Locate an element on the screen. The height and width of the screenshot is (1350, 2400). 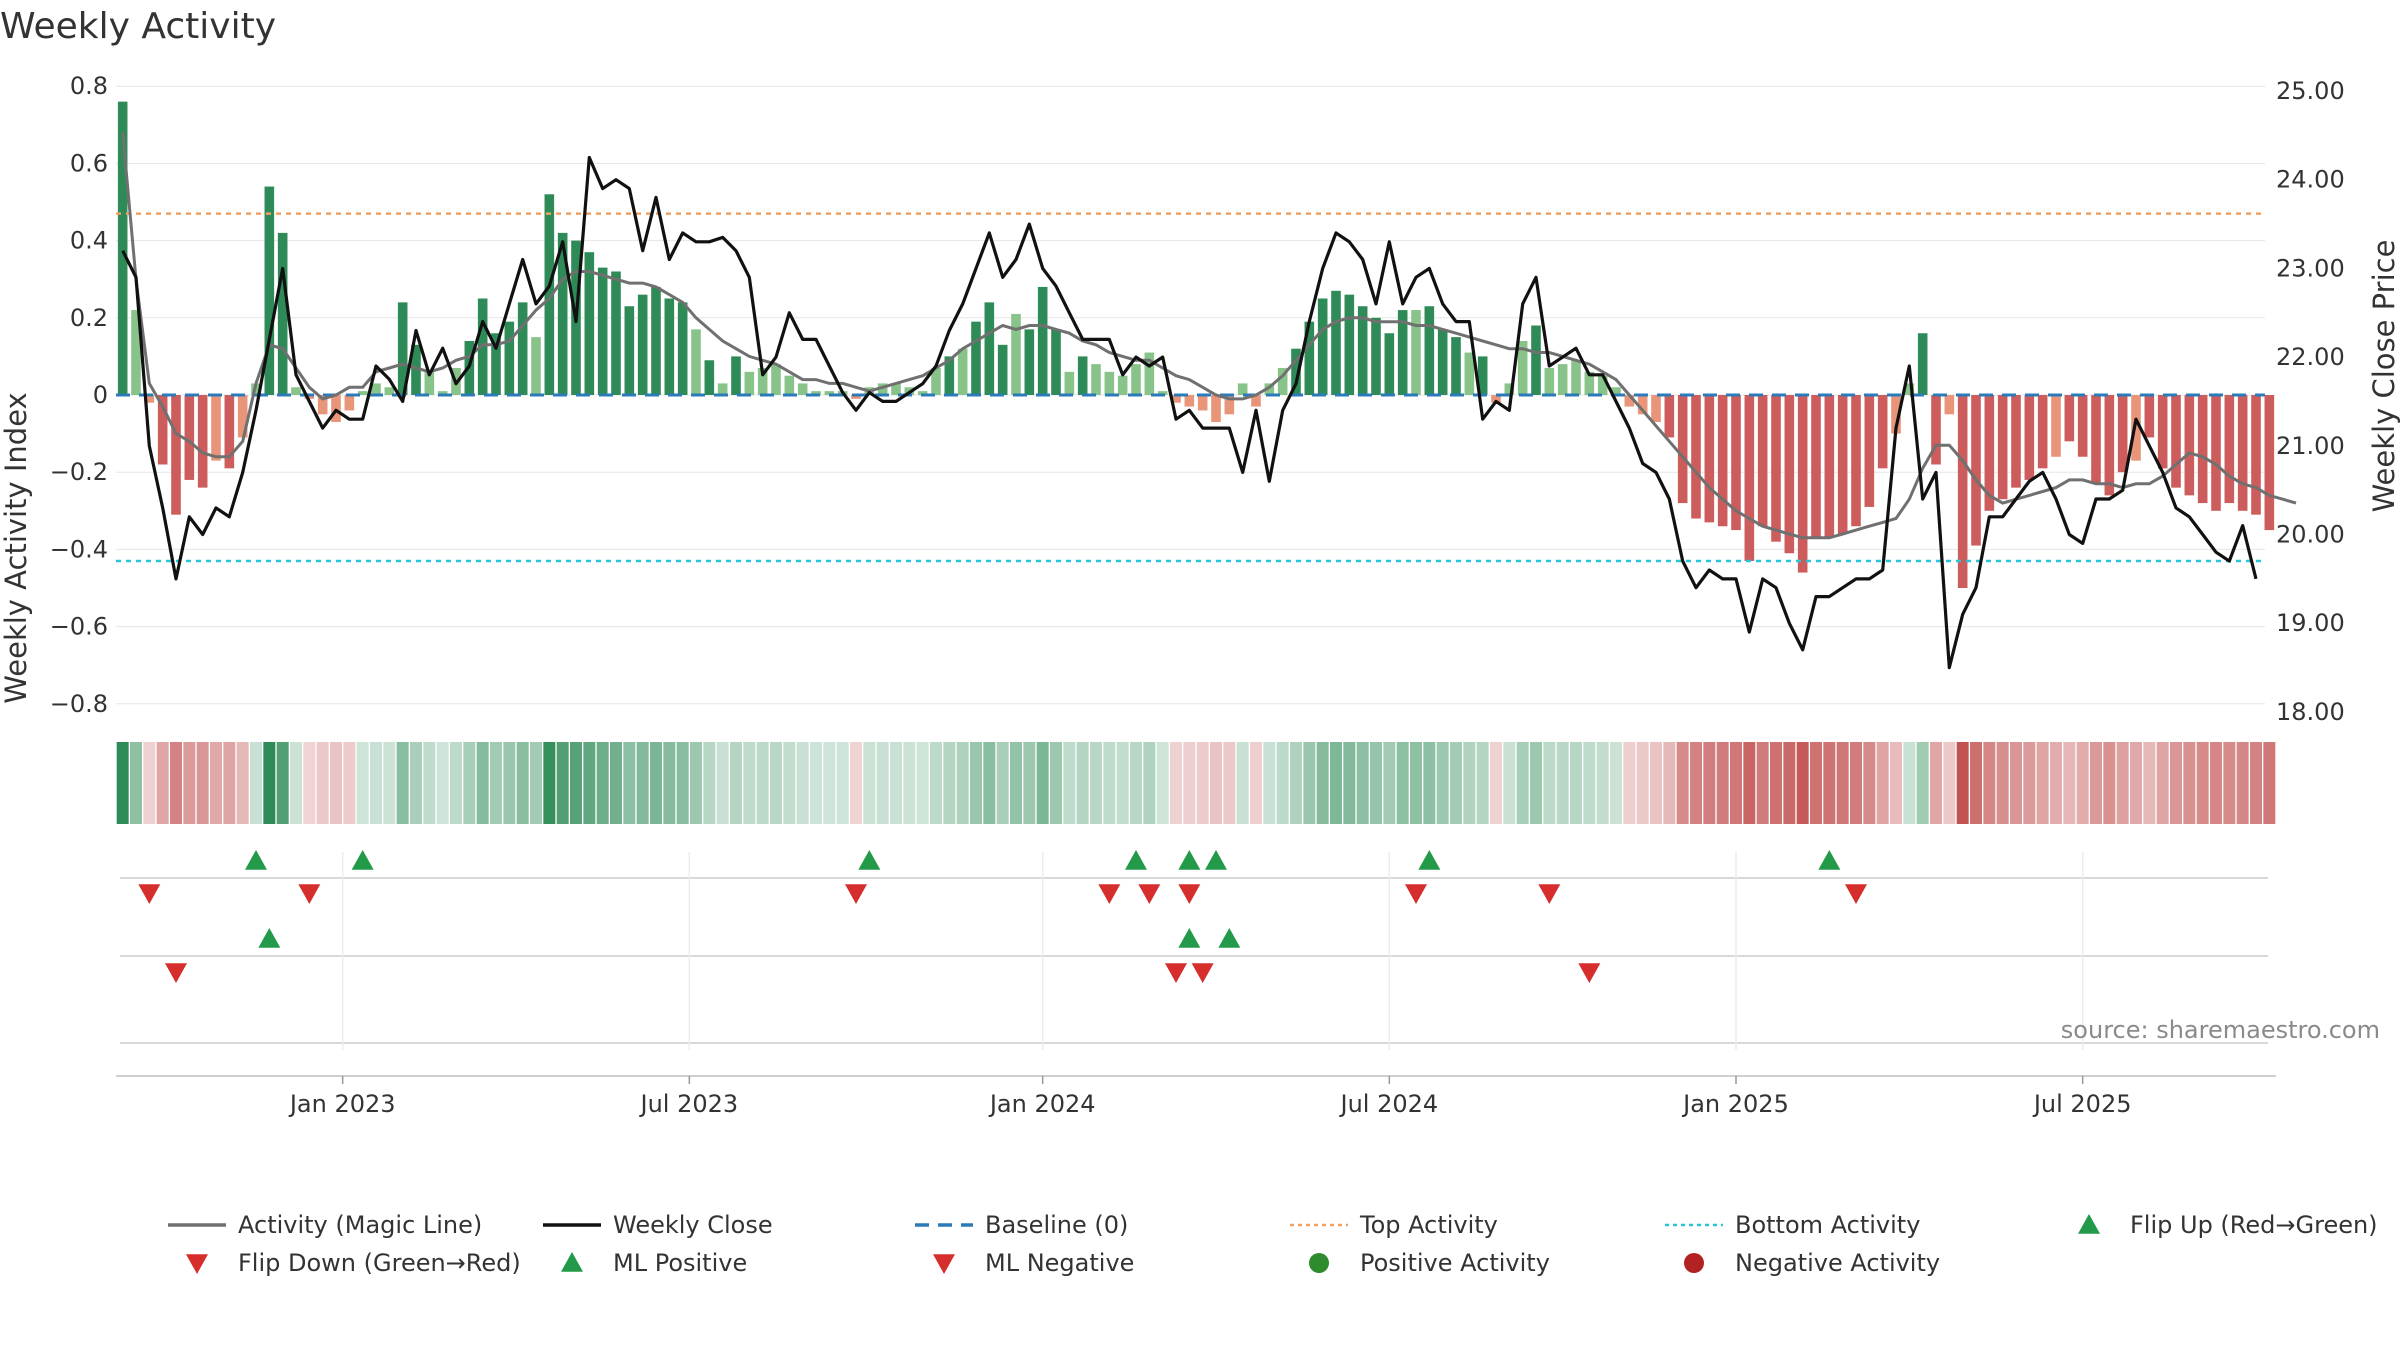
flip-down-marker is located at coordinates (149, 894).